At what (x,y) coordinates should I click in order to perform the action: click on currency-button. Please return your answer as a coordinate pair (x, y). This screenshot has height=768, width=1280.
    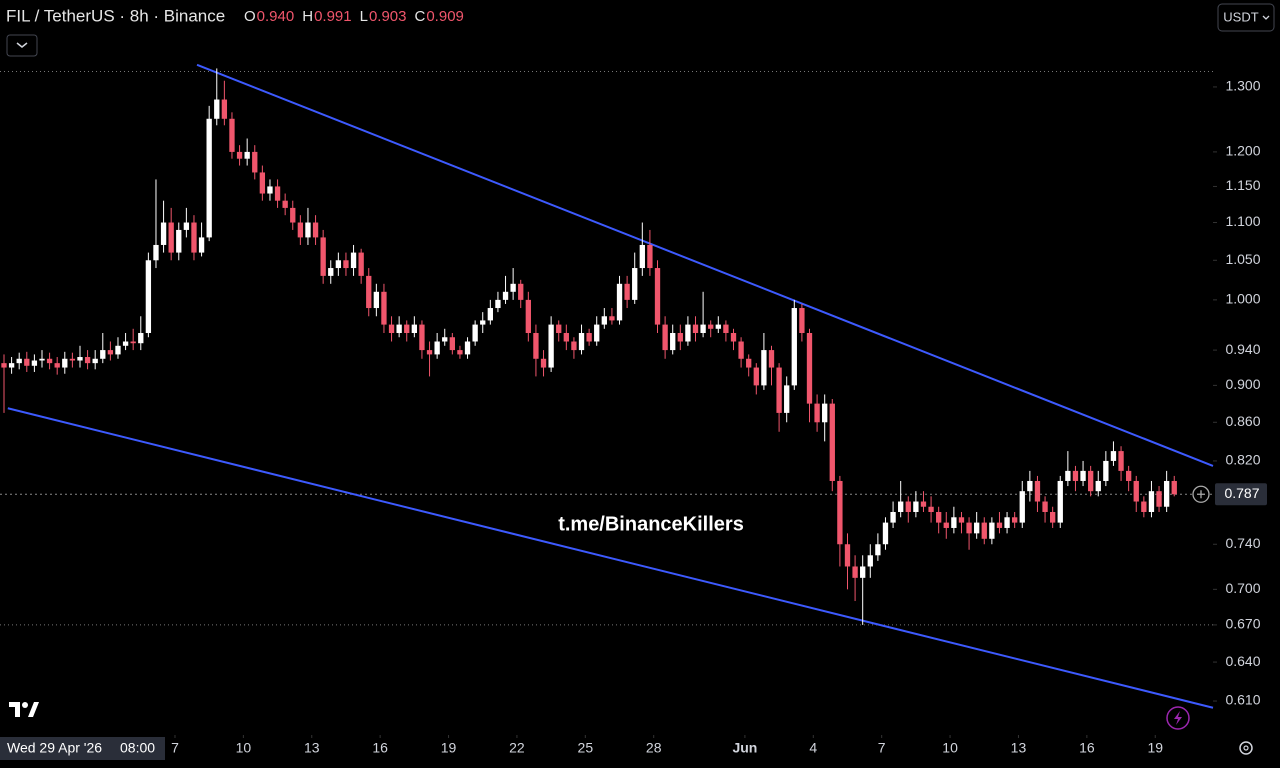
    Looking at the image, I should click on (1246, 17).